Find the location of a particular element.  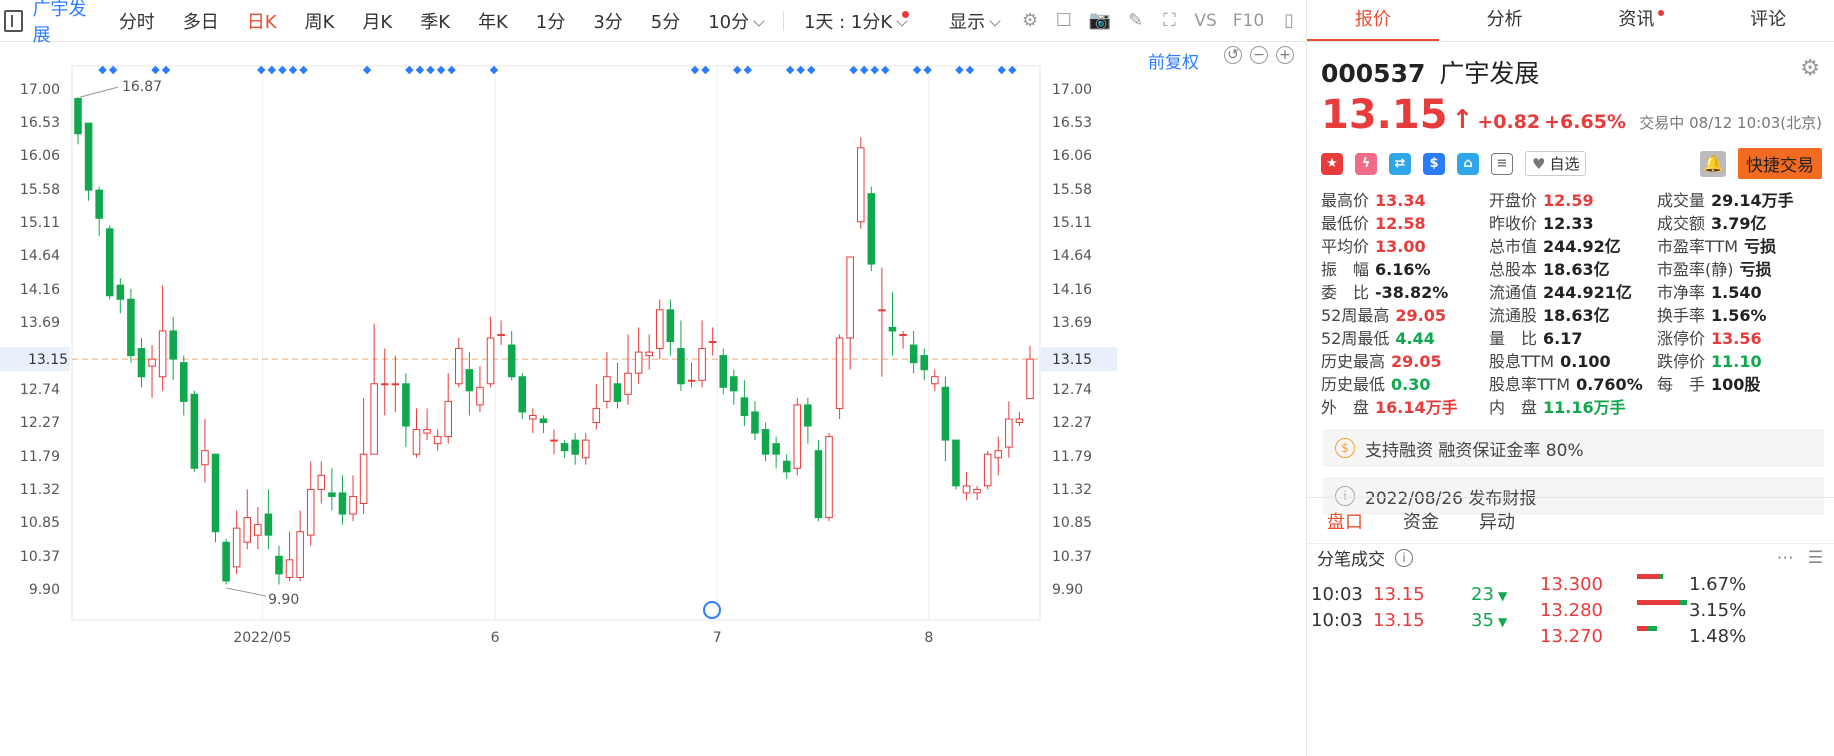

toolbar-stock-name: 广宇发展 is located at coordinates (59, 23).